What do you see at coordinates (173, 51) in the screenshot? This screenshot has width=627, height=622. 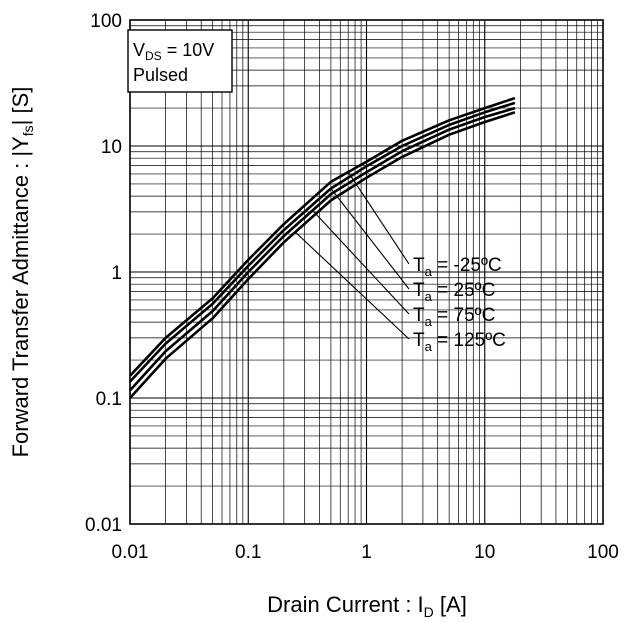 I see `conditions-line1: VDS = 10V` at bounding box center [173, 51].